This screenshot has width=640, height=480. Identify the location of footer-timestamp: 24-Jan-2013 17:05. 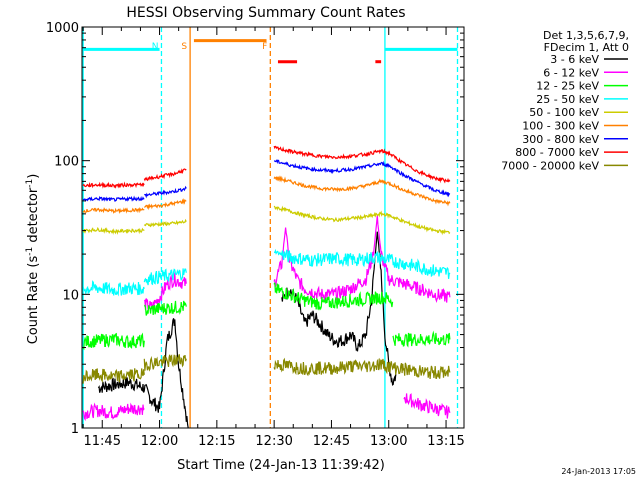
(598, 471).